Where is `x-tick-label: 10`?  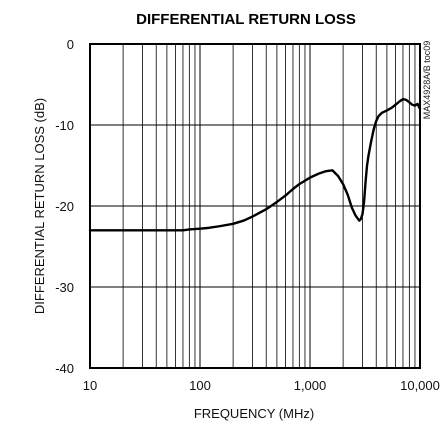
x-tick-label: 10 is located at coordinates (90, 385).